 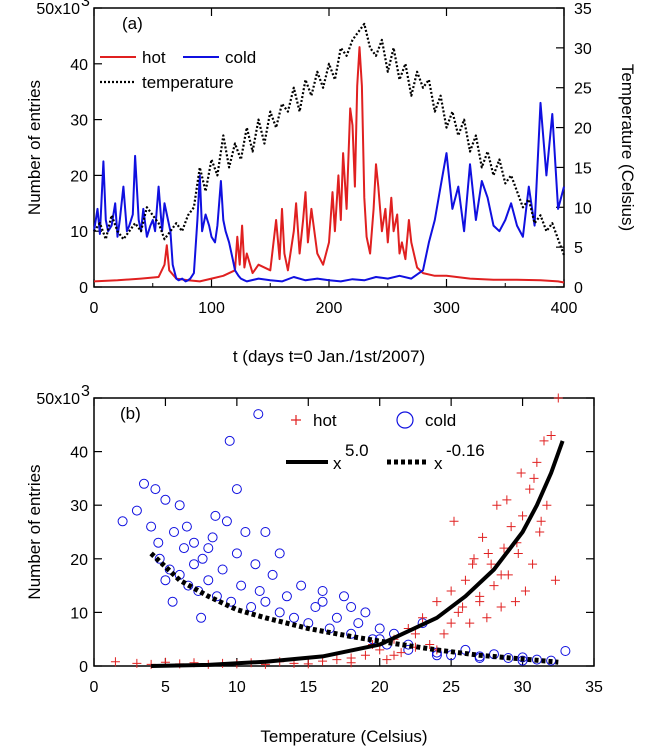 I want to click on x-tick-label-a: 300, so click(x=446, y=308).